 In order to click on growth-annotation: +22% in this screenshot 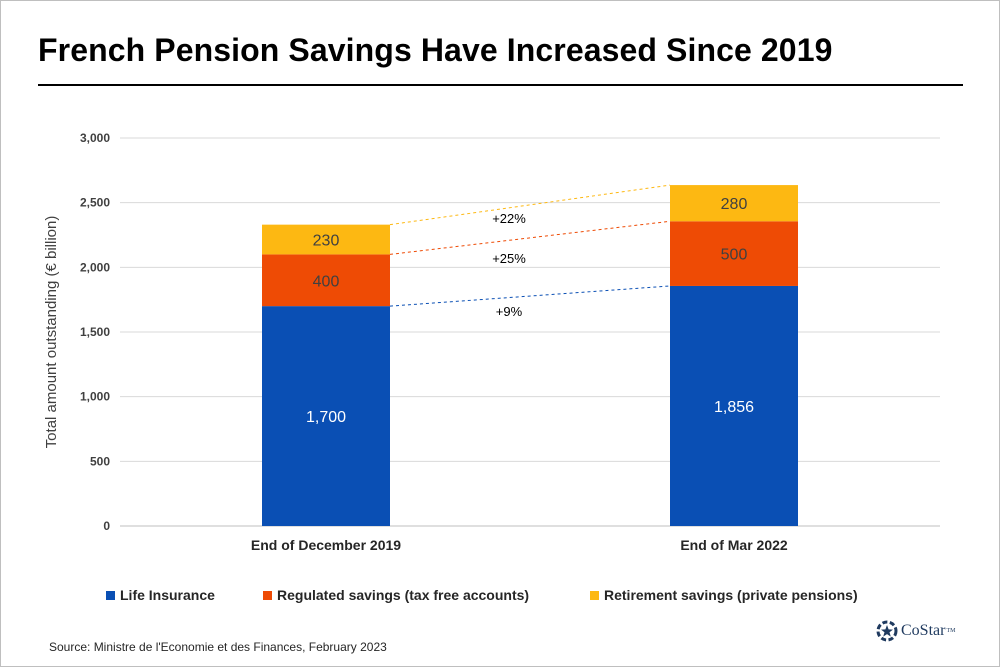, I will do `click(509, 218)`.